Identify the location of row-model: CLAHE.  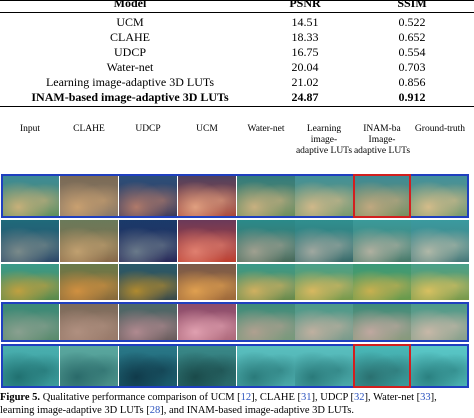
(130, 37).